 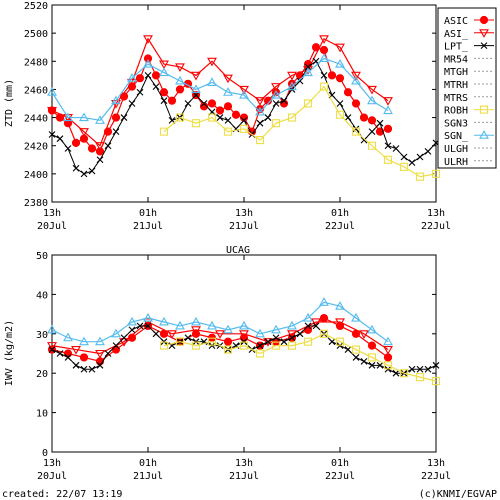 I want to click on ztd-y-tick-label: 2400, so click(x=36, y=175).